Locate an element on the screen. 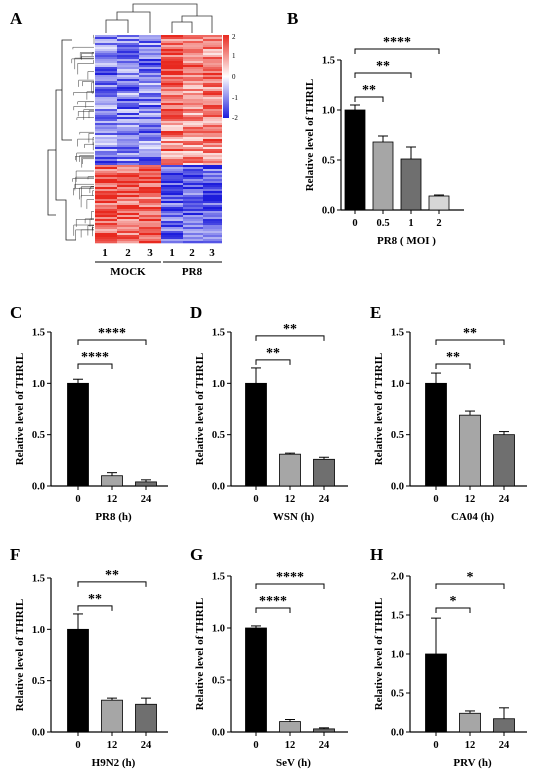 The height and width of the screenshot is (775, 550). heatmap-column-label: 1 is located at coordinates (172, 253).